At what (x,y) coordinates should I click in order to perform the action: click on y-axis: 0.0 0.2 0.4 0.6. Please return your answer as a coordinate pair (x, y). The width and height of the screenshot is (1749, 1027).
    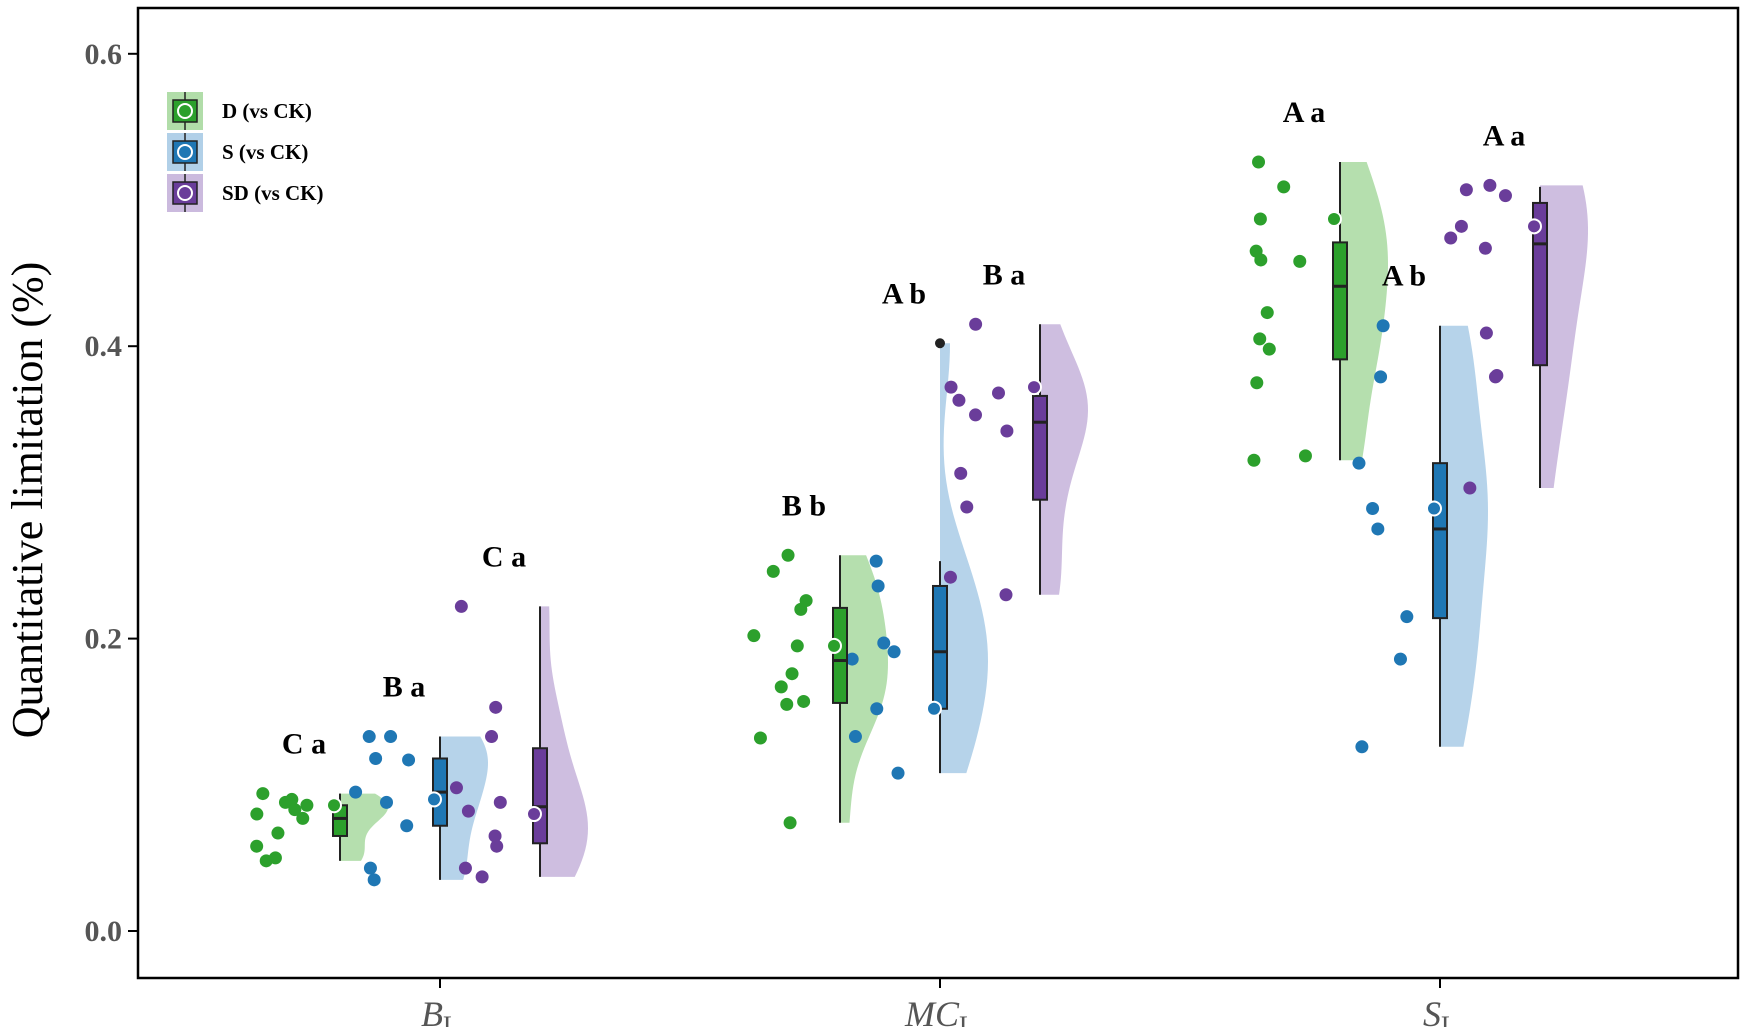
    Looking at the image, I should click on (111, 493).